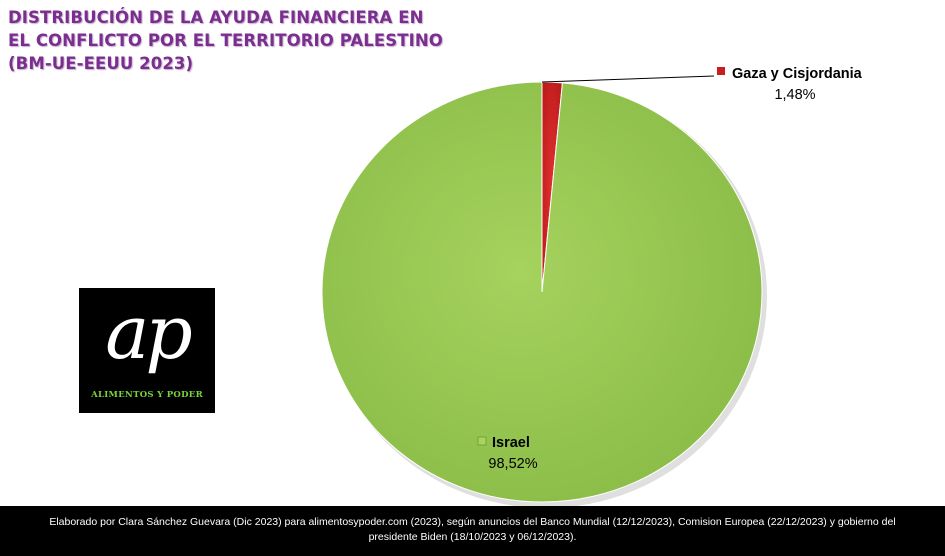 The height and width of the screenshot is (556, 945). What do you see at coordinates (794, 95) in the screenshot?
I see `slice-label-gaza: 1,48%` at bounding box center [794, 95].